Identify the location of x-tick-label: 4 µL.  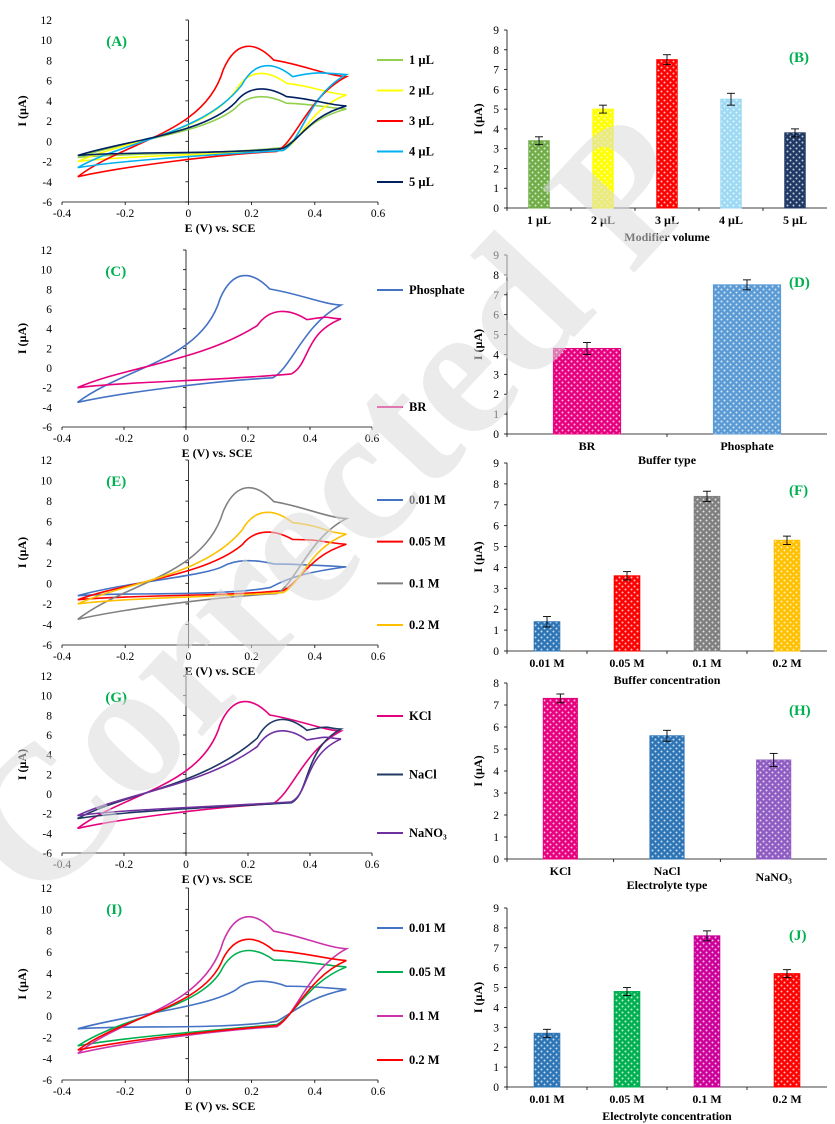
(731, 220).